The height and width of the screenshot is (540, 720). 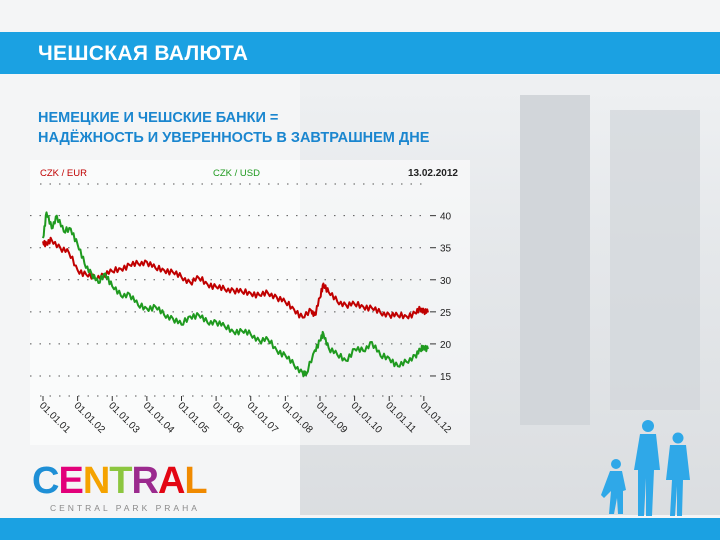 What do you see at coordinates (441, 297) in the screenshot?
I see `y-axis-ticks: 40 35 30 25 20 15` at bounding box center [441, 297].